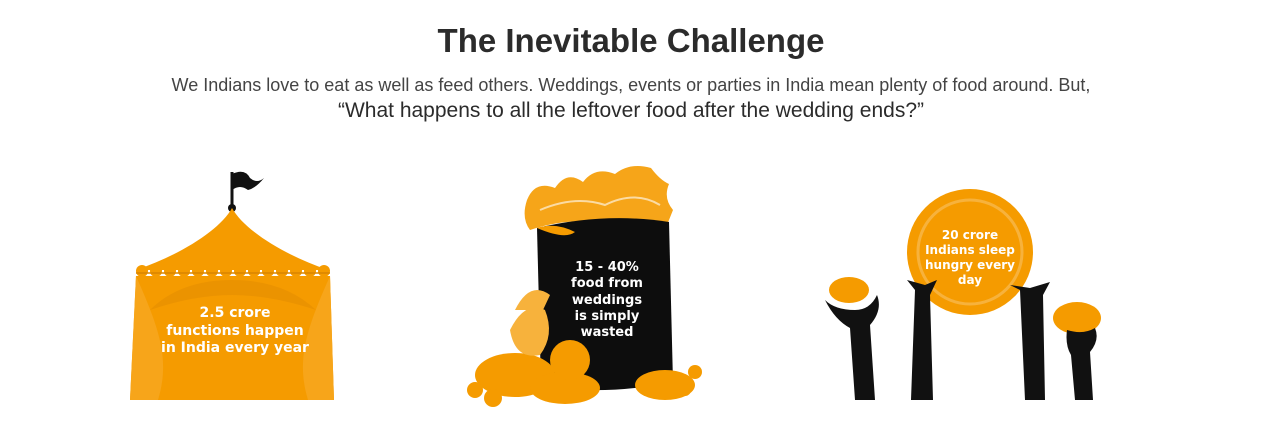 The image size is (1262, 440). What do you see at coordinates (235, 348) in the screenshot?
I see `caption-line: in India every year` at bounding box center [235, 348].